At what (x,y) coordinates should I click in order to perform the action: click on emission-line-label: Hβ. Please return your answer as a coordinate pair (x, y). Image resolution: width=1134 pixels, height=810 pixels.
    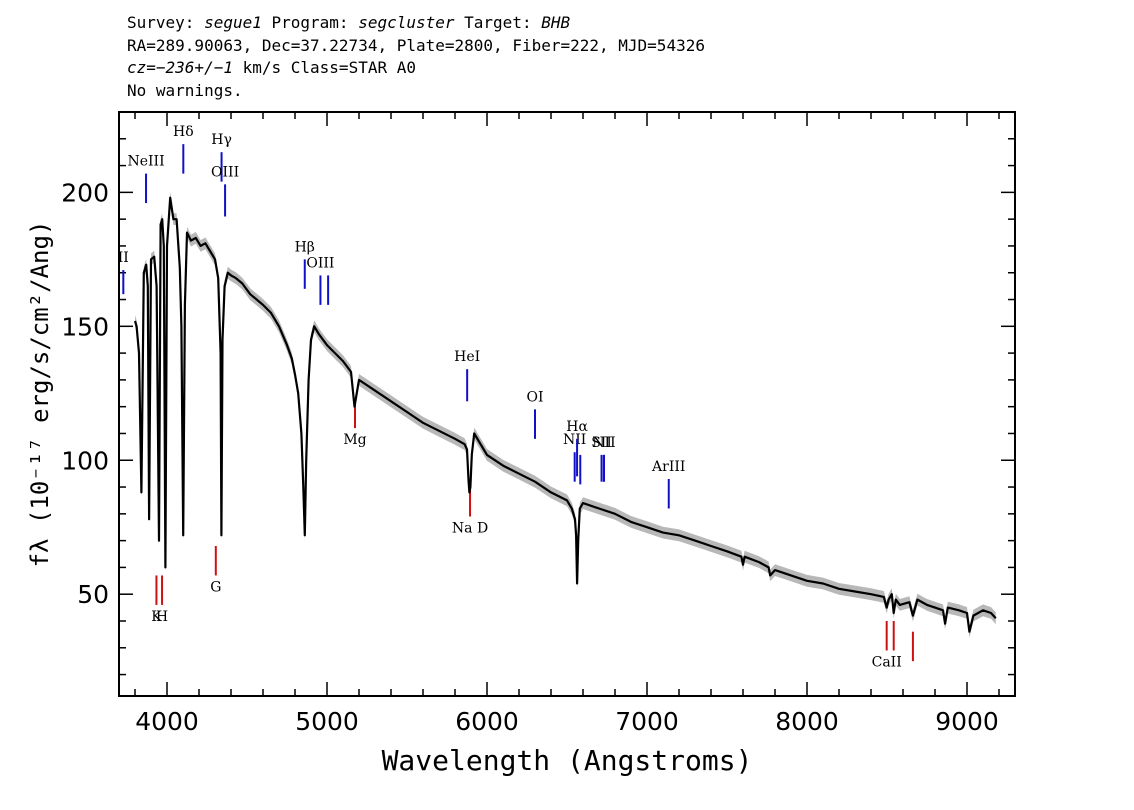
    Looking at the image, I should click on (305, 247).